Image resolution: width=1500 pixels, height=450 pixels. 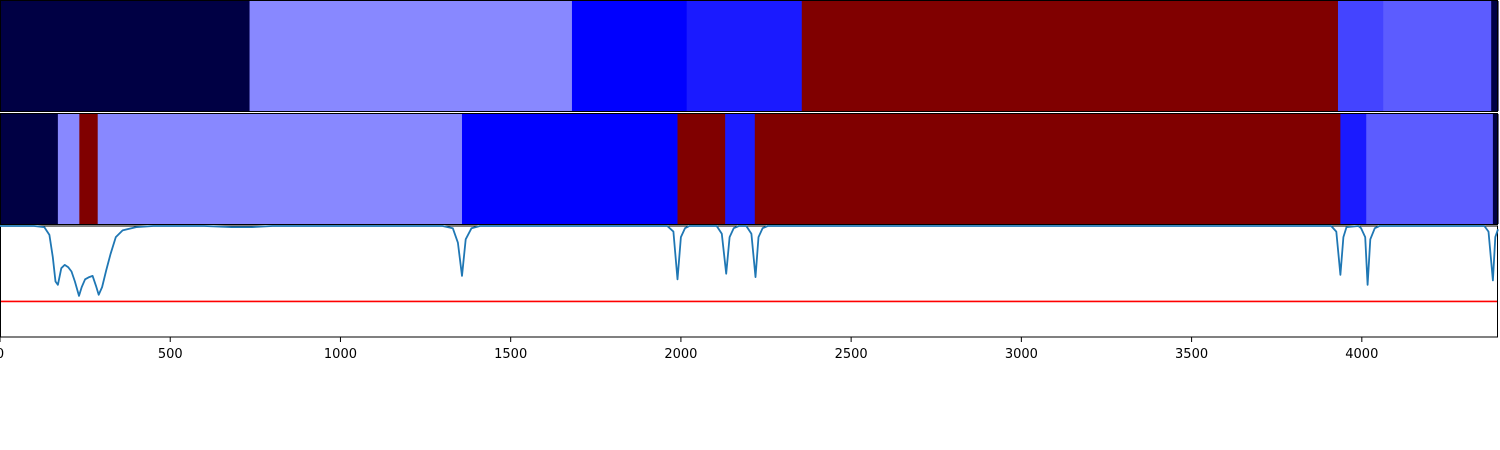 What do you see at coordinates (170, 354) in the screenshot?
I see `x-tick-label: 500` at bounding box center [170, 354].